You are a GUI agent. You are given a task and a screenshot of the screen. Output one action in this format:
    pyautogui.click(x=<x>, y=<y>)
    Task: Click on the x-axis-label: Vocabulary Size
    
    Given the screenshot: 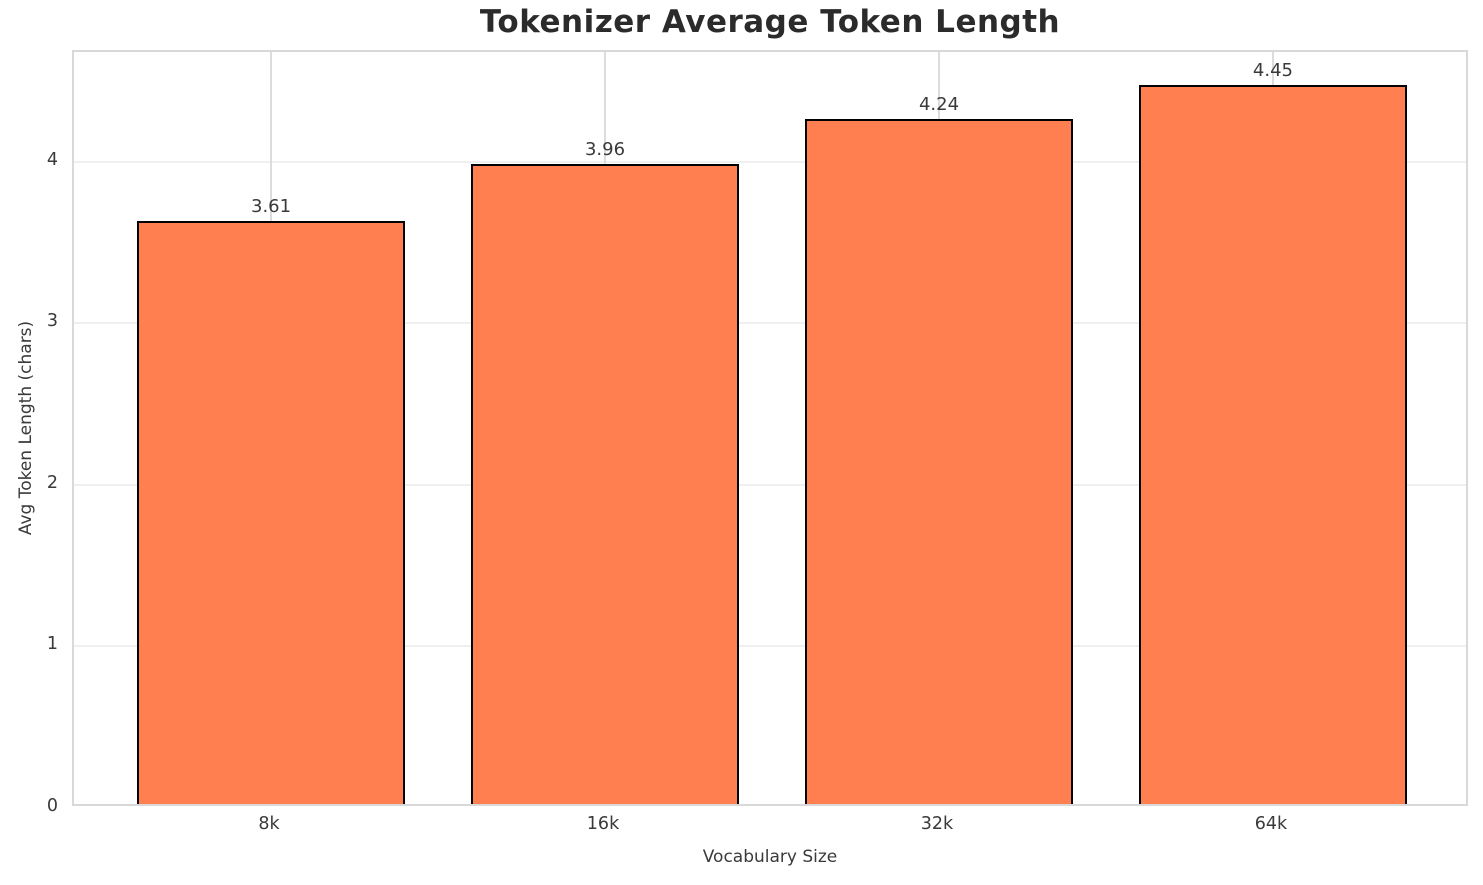 What is the action you would take?
    pyautogui.click(x=770, y=857)
    